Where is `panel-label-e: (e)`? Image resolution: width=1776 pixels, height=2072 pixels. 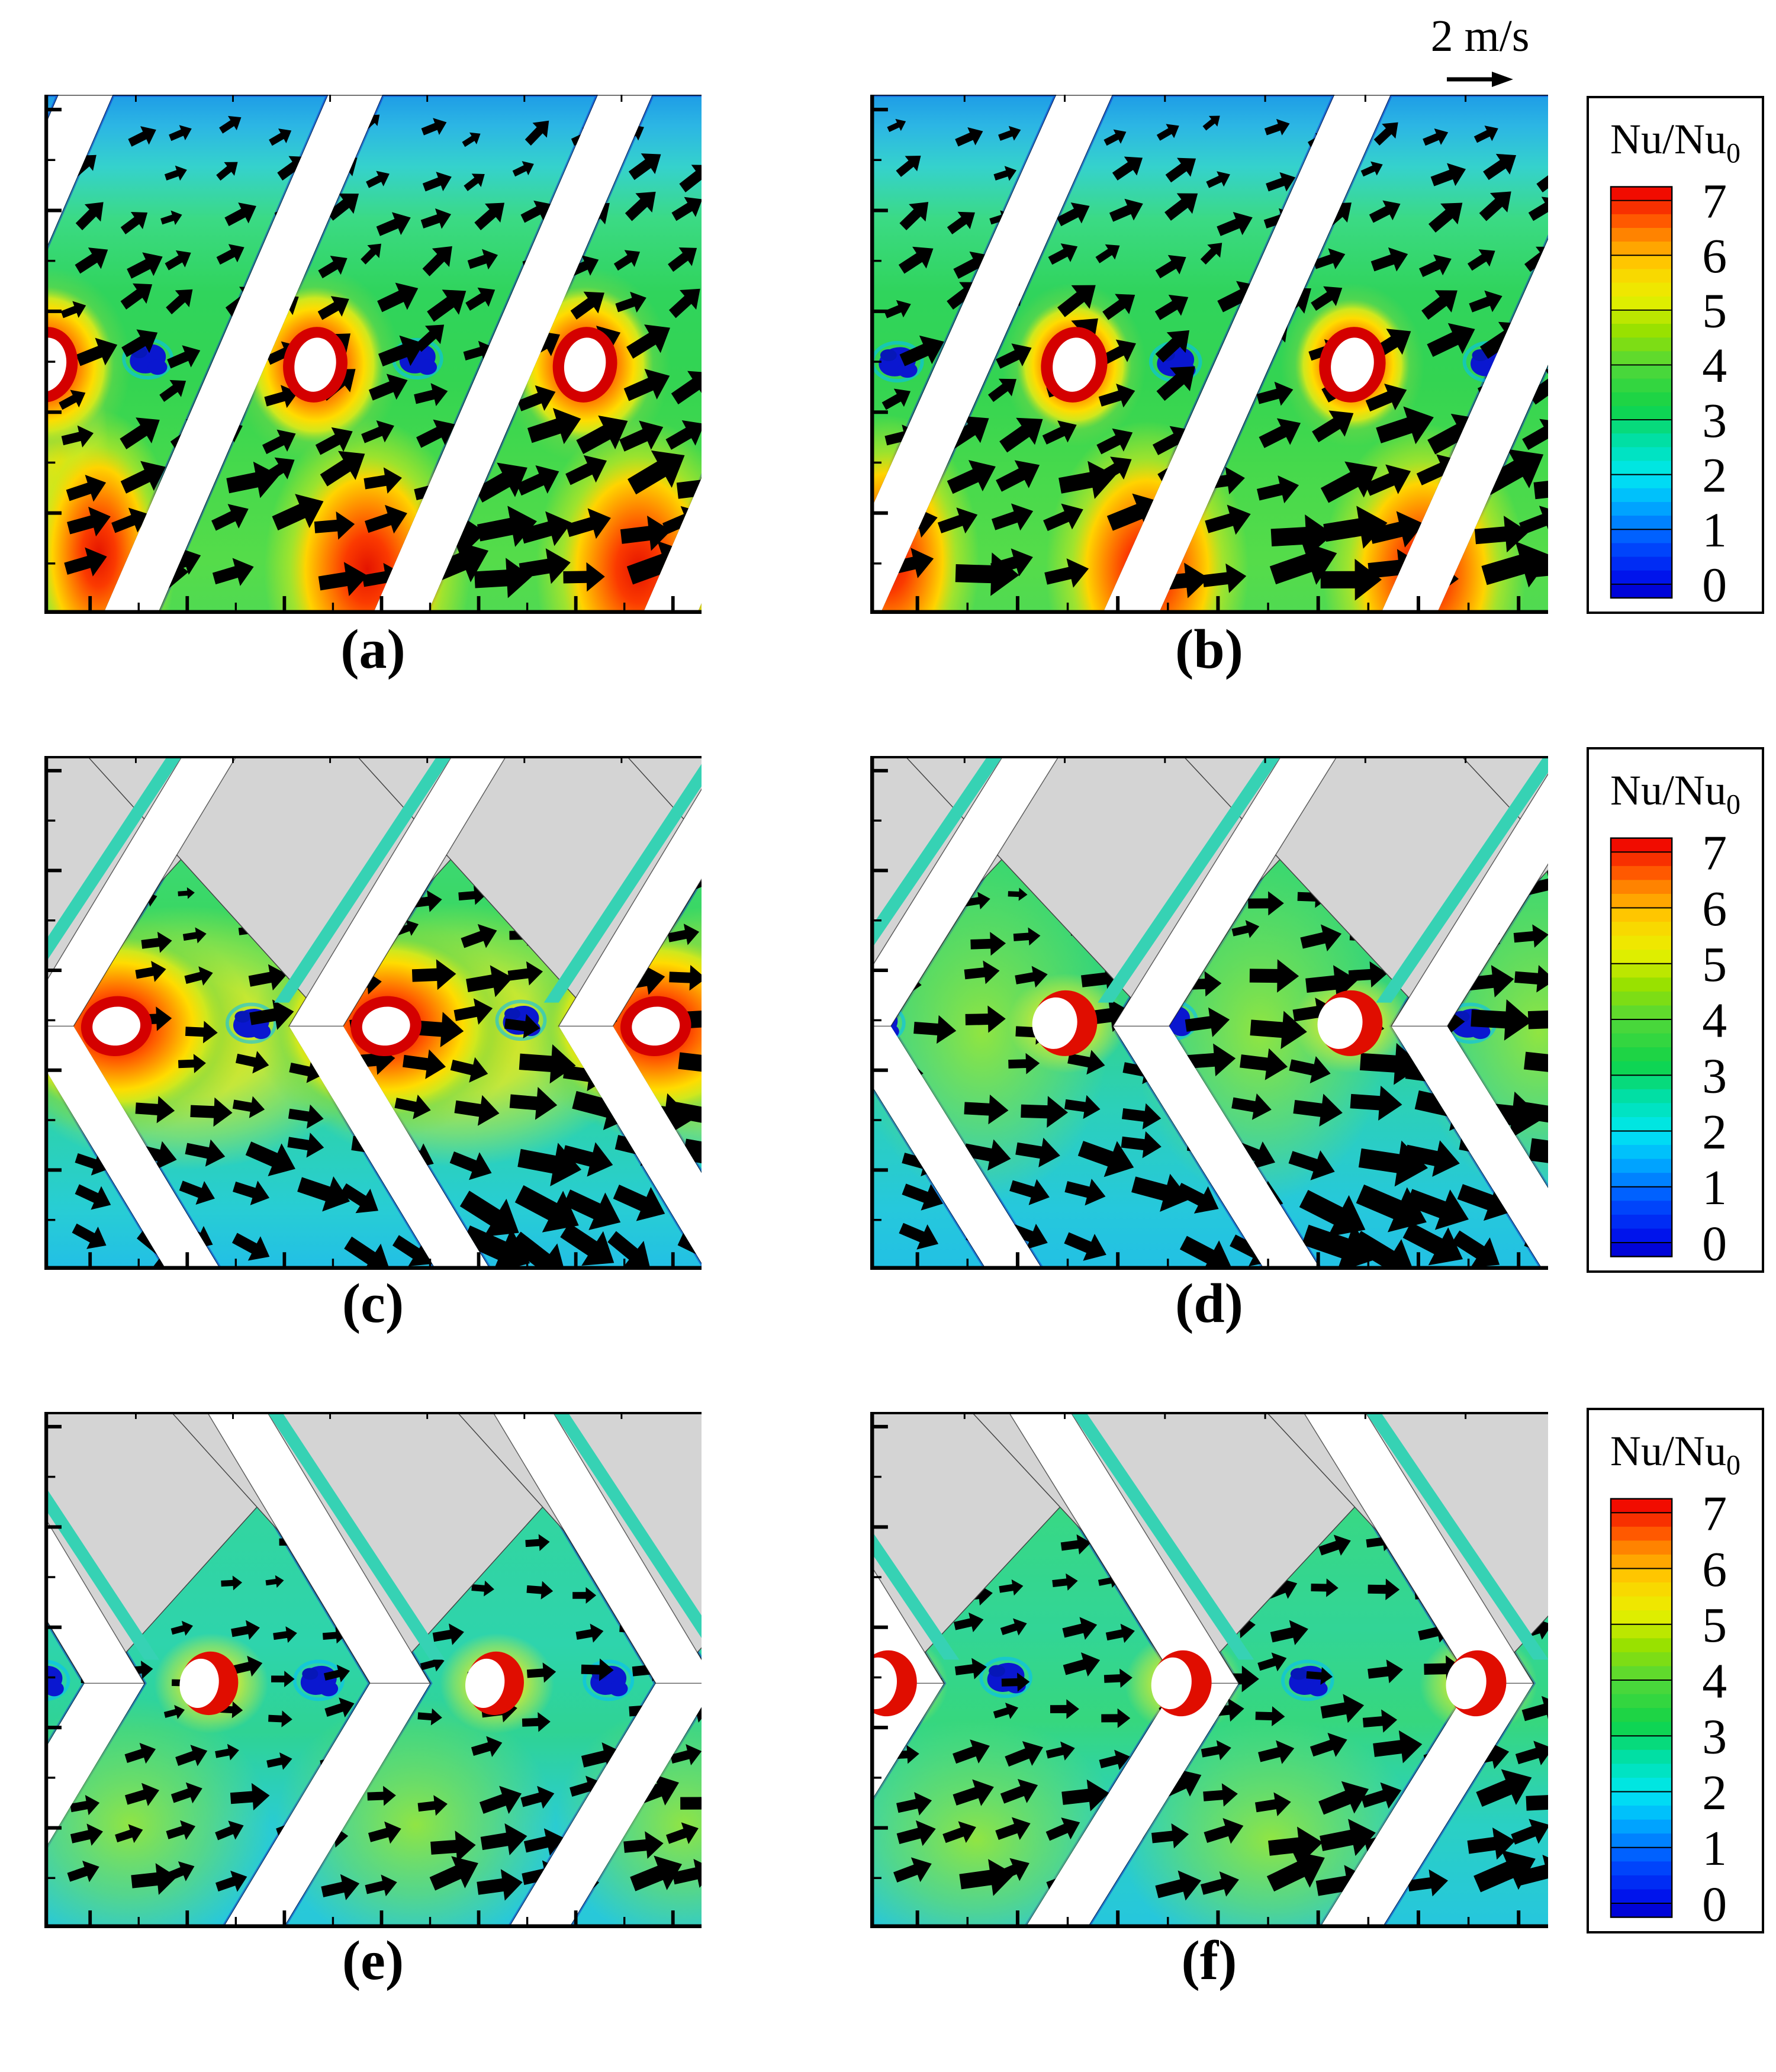 panel-label-e: (e) is located at coordinates (373, 1960).